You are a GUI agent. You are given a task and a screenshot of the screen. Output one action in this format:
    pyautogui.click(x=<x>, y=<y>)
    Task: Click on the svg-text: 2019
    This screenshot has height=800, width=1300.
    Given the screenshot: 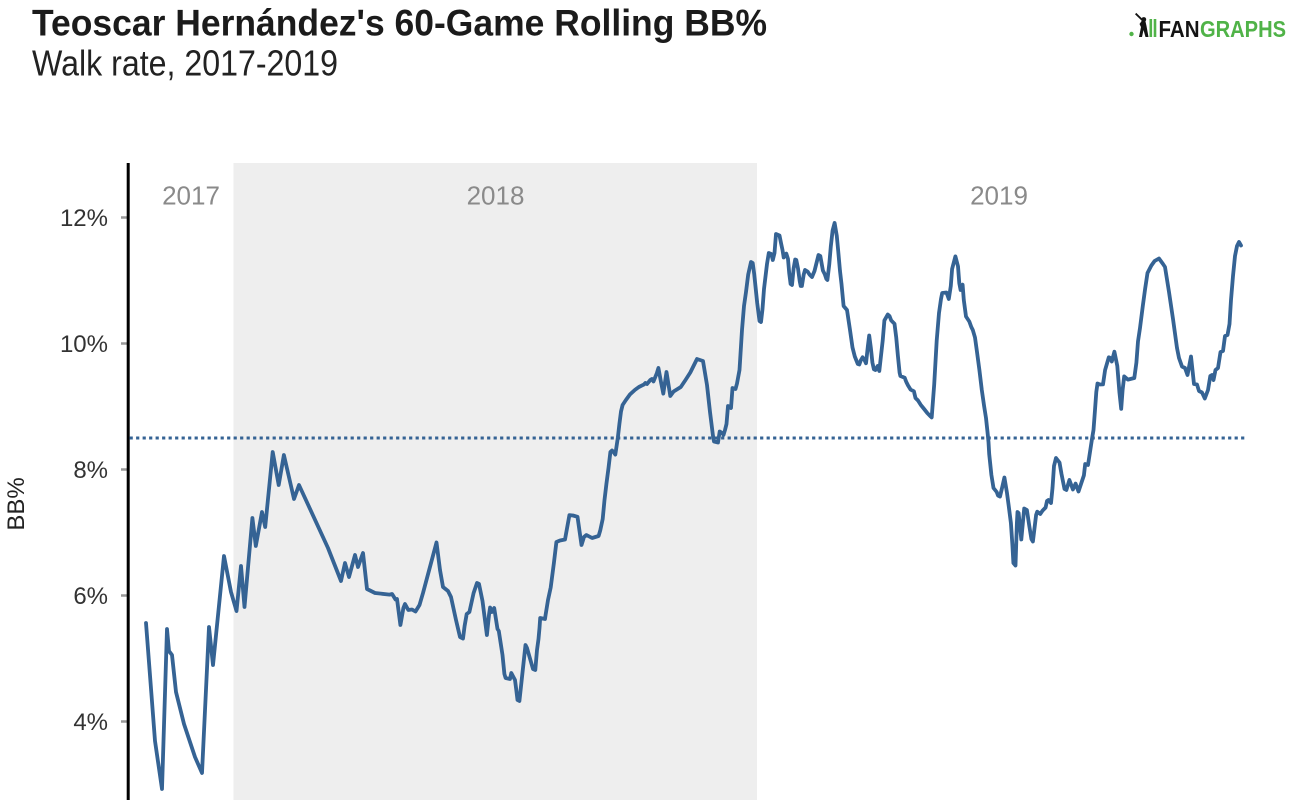 What is the action you would take?
    pyautogui.click(x=999, y=196)
    